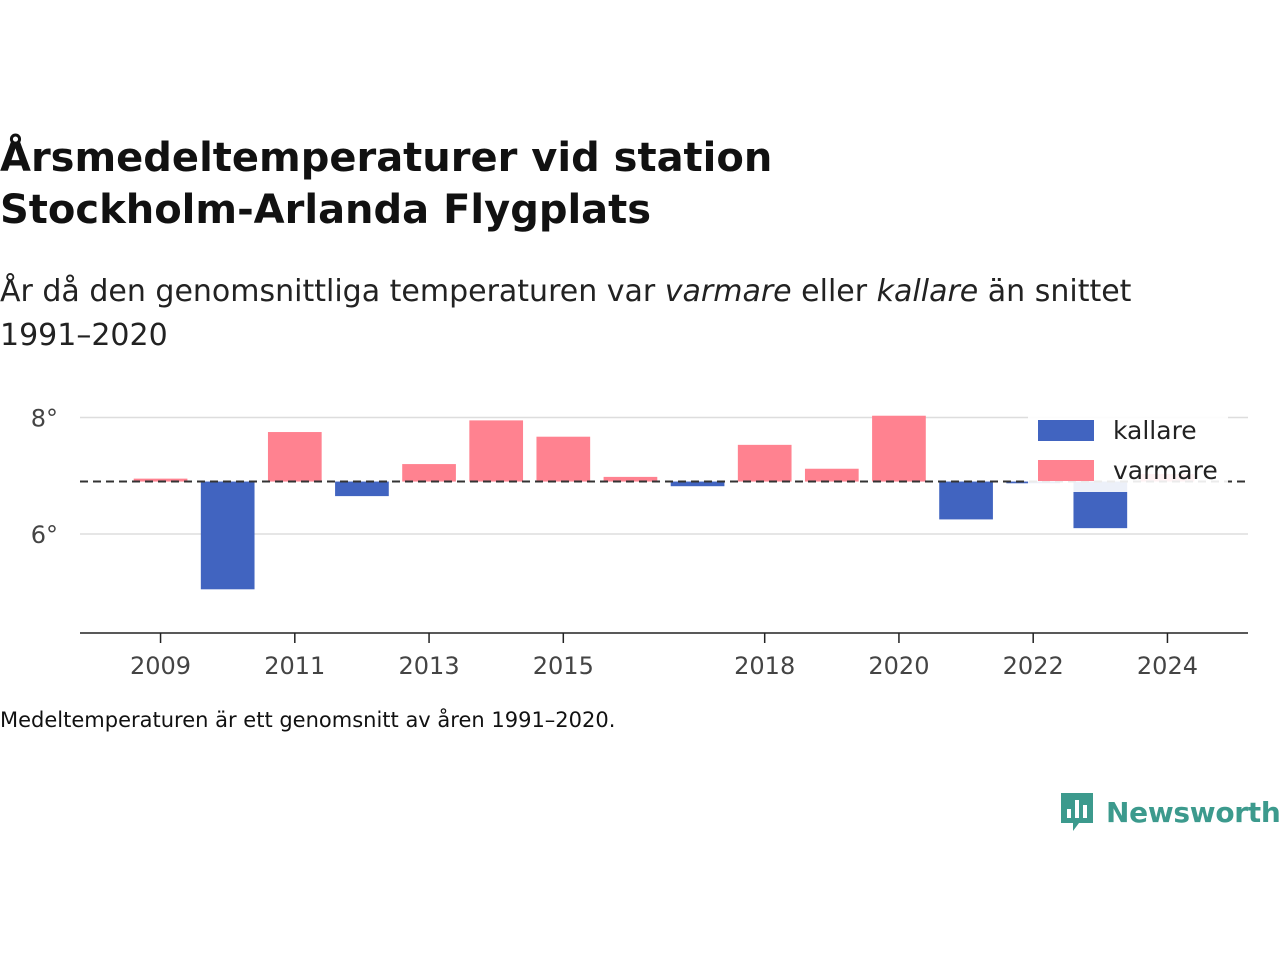 This screenshot has width=1280, height=960. Describe the element at coordinates (326, 210) in the screenshot. I see `chart-title-line2: Stockholm-Arlanda Flygplats` at that location.